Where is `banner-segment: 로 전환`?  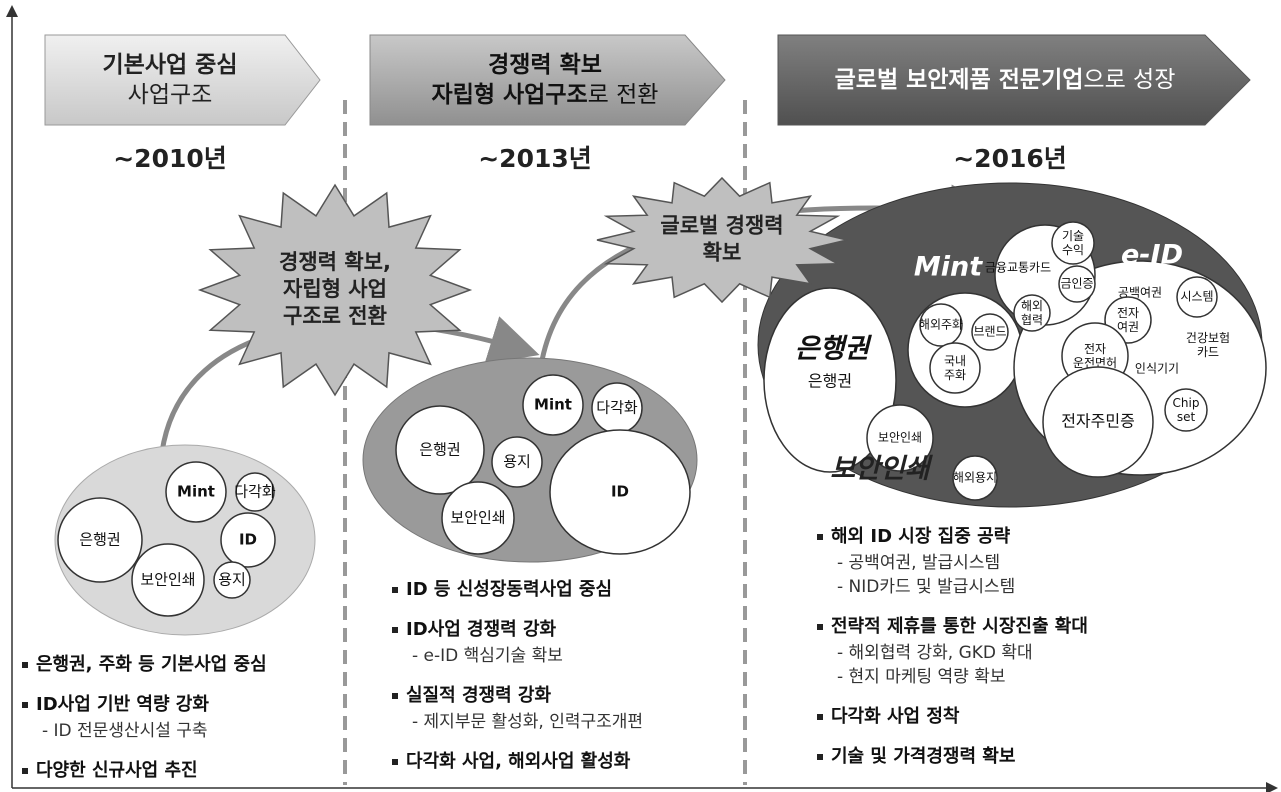 banner-segment: 로 전환 is located at coordinates (623, 95).